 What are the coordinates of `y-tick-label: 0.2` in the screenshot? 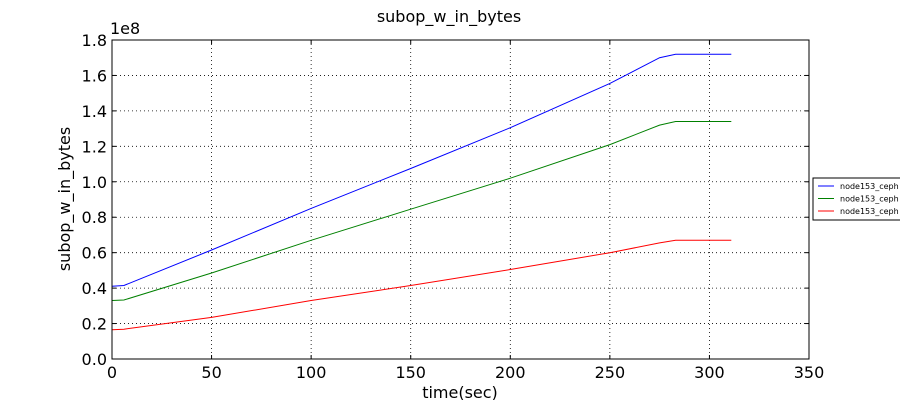 It's located at (94, 324).